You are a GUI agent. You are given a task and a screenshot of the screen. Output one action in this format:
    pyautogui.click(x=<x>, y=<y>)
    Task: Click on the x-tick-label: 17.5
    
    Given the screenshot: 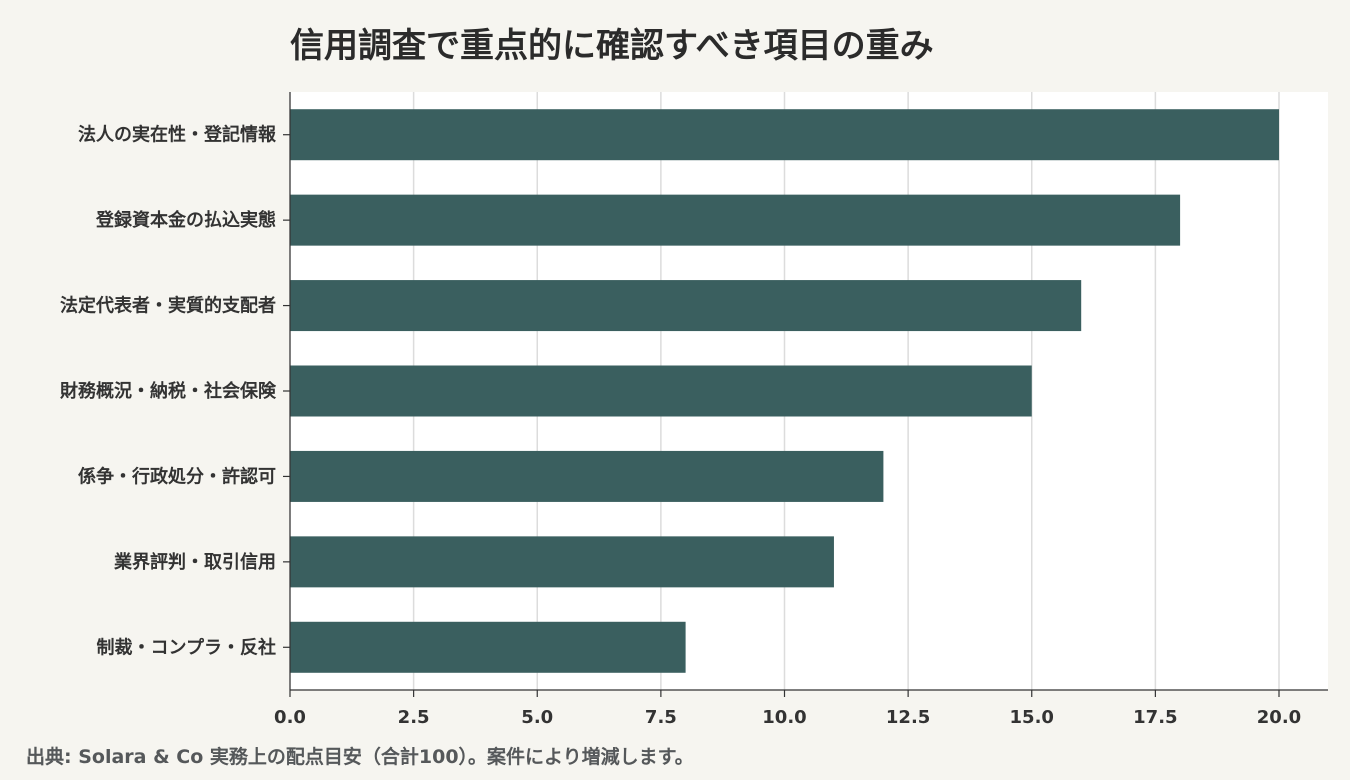 What is the action you would take?
    pyautogui.click(x=1155, y=717)
    